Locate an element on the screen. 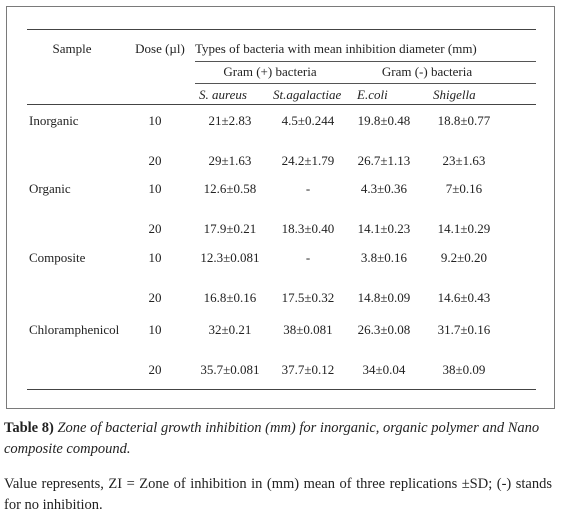 This screenshot has width=563, height=525. caption-label: Table 8) is located at coordinates (29, 428).